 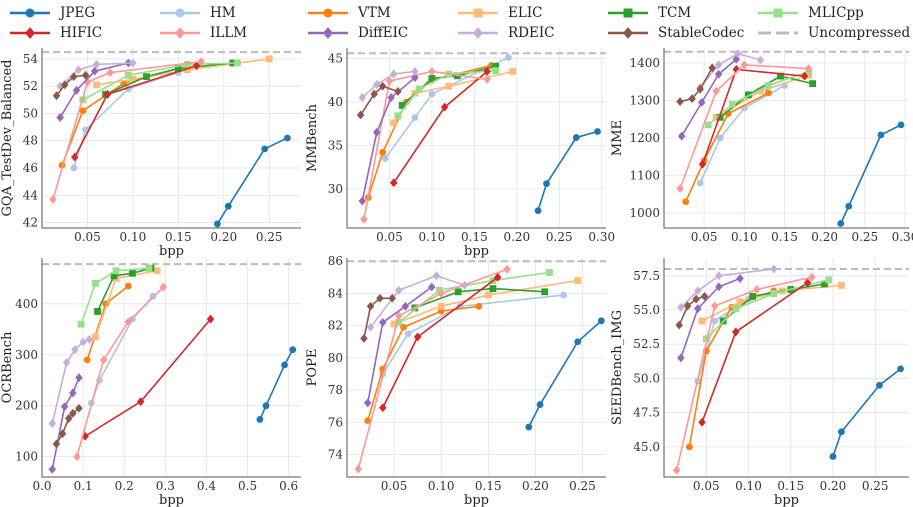 I want to click on y-tick-label: 50, so click(x=30, y=113).